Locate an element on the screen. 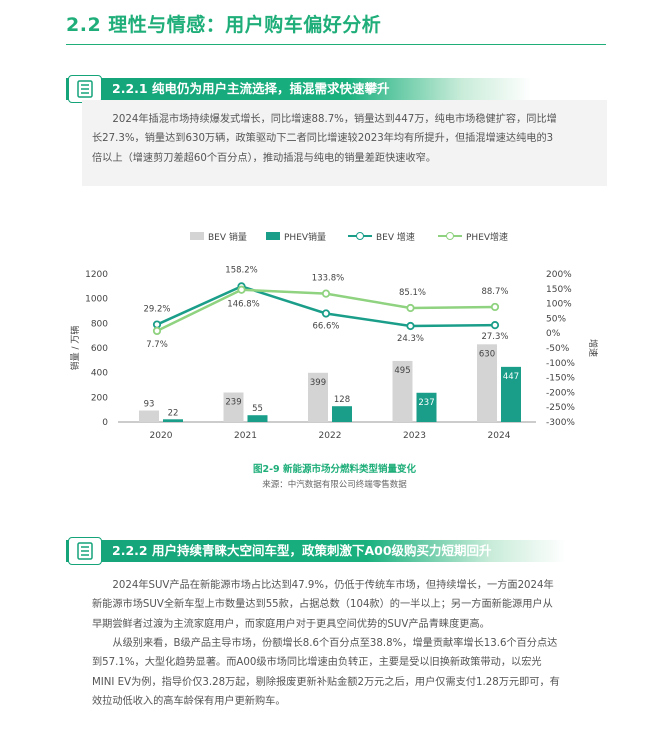  legend-item-bev-sales: BEV 销量 is located at coordinates (218, 236).